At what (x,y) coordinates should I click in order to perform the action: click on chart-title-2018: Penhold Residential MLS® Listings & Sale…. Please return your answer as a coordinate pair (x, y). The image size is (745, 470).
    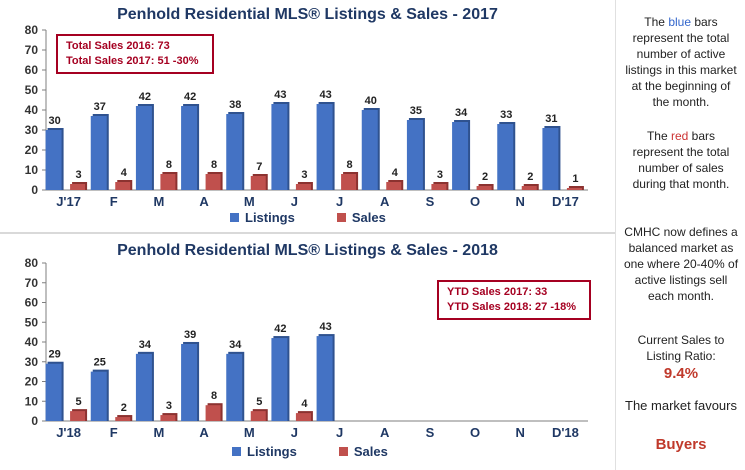
    Looking at the image, I should click on (307, 250).